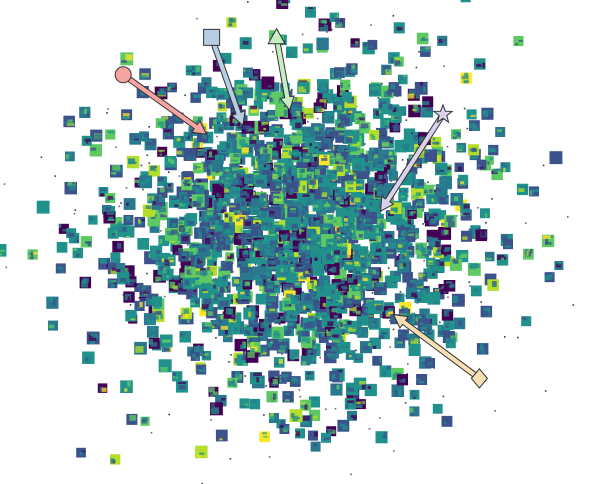 The height and width of the screenshot is (484, 600). What do you see at coordinates (440, 351) in the screenshot?
I see `diamond-highlight-arrow` at bounding box center [440, 351].